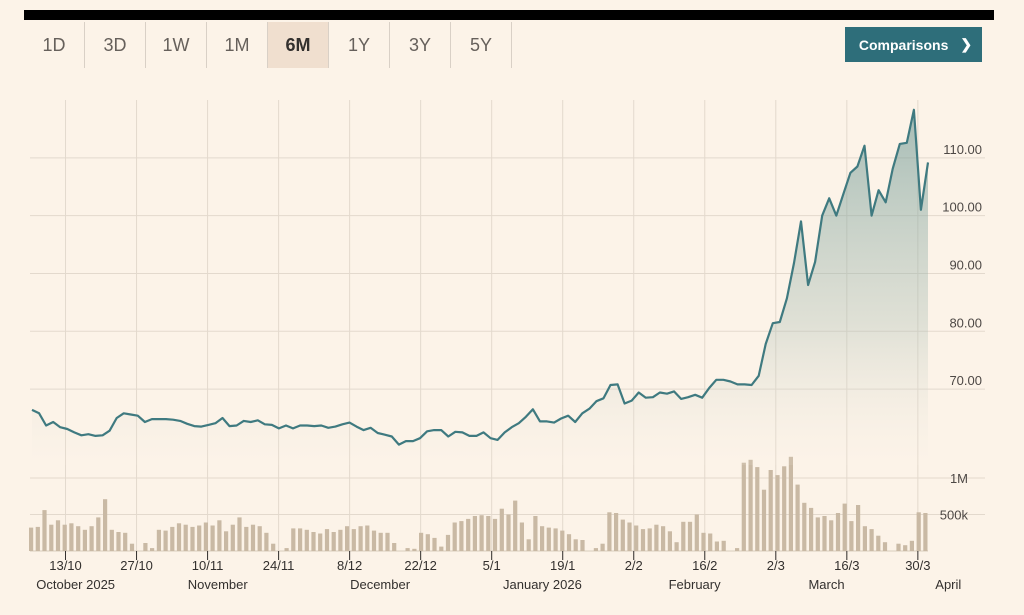  I want to click on comparisons-button: Comparisons ❯, so click(913, 44).